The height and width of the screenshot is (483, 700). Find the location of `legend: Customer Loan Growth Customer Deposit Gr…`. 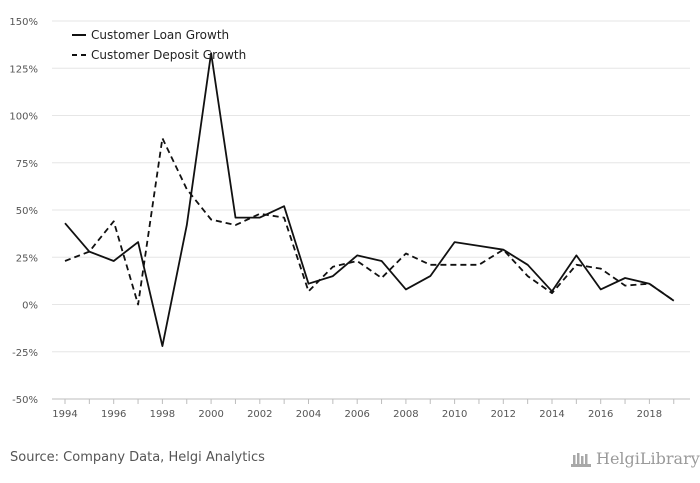

legend: Customer Loan Growth Customer Deposit Gr… is located at coordinates (159, 45).